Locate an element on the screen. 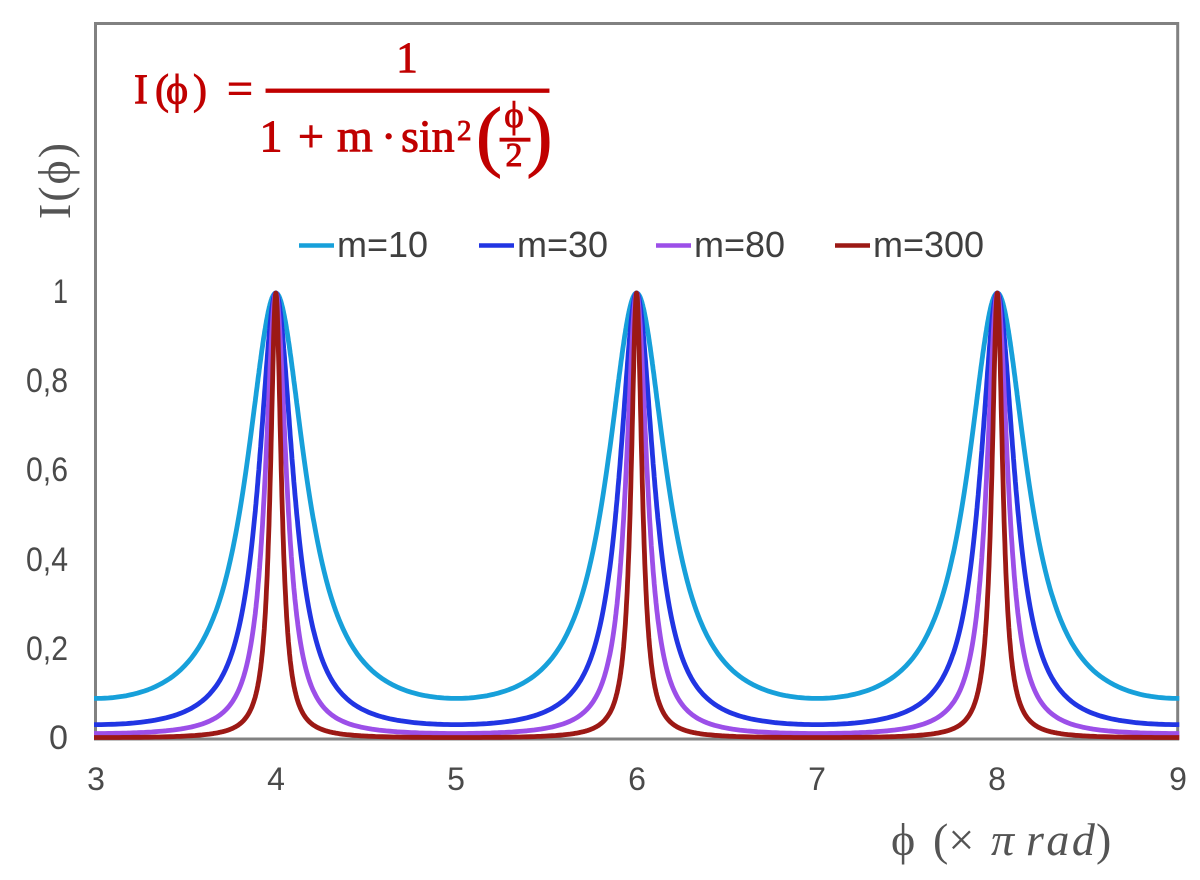 The height and width of the screenshot is (880, 1200). svg-text: m=300 is located at coordinates (928, 244).